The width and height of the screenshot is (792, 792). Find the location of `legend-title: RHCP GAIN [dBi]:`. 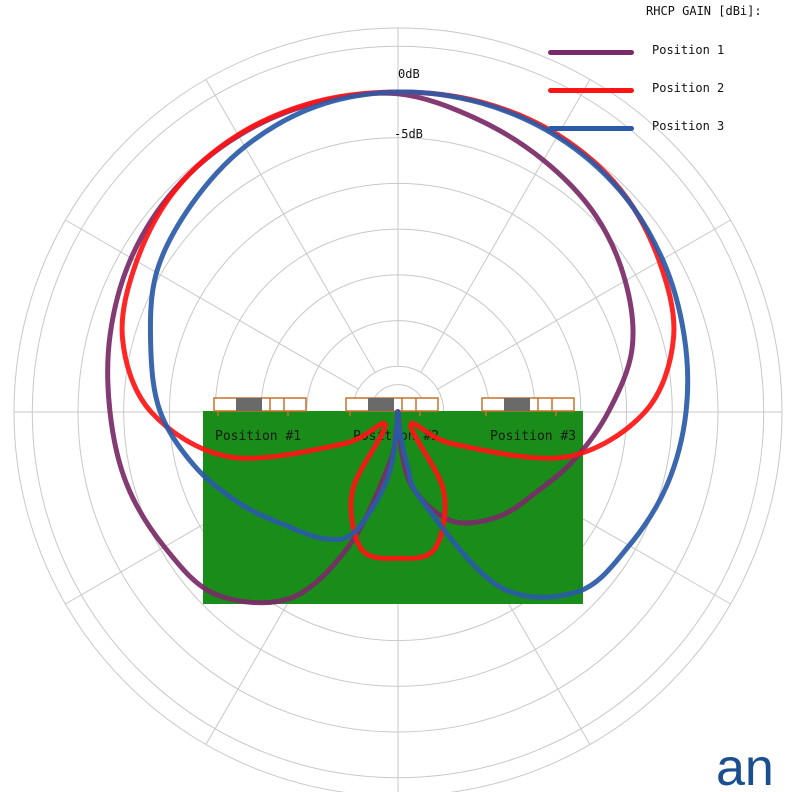

legend-title: RHCP GAIN [dBi]: is located at coordinates (704, 11).